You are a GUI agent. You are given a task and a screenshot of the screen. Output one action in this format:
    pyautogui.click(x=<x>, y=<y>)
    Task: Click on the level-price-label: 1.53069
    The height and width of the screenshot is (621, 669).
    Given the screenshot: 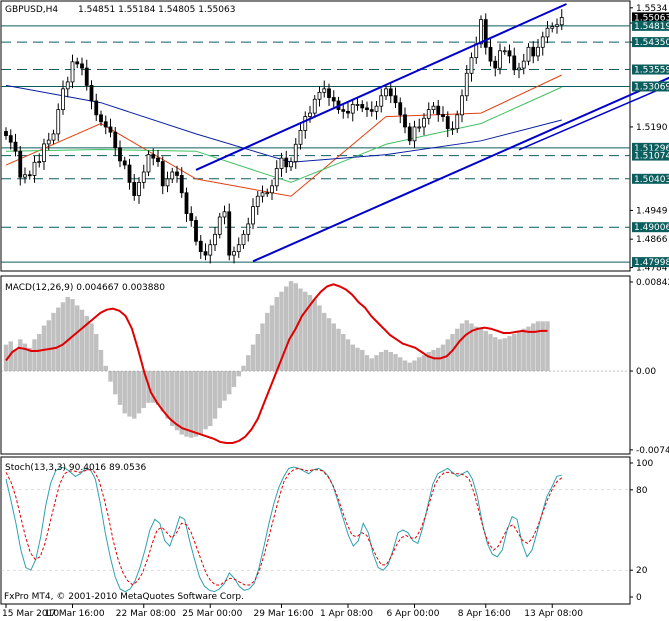 What is the action you would take?
    pyautogui.click(x=651, y=87)
    